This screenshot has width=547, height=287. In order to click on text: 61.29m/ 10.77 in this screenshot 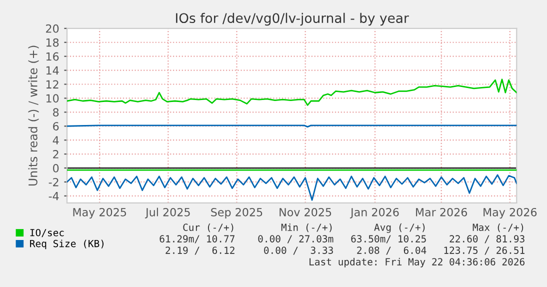, I will do `click(197, 239)`.